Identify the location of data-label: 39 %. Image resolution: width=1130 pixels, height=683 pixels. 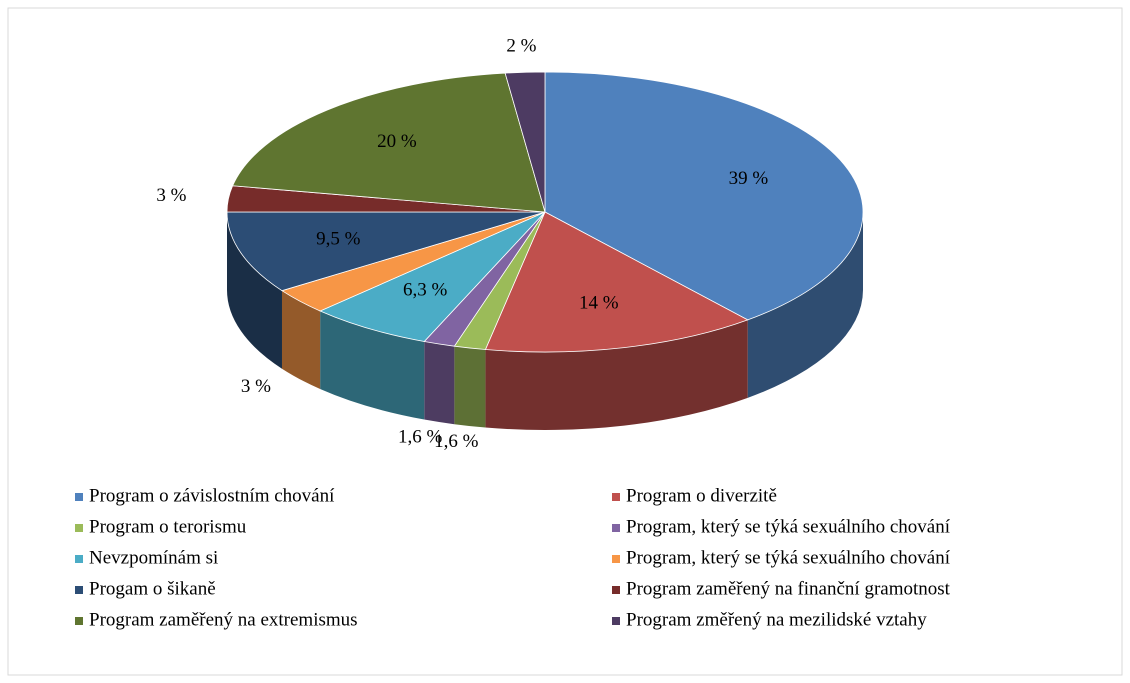
(749, 178).